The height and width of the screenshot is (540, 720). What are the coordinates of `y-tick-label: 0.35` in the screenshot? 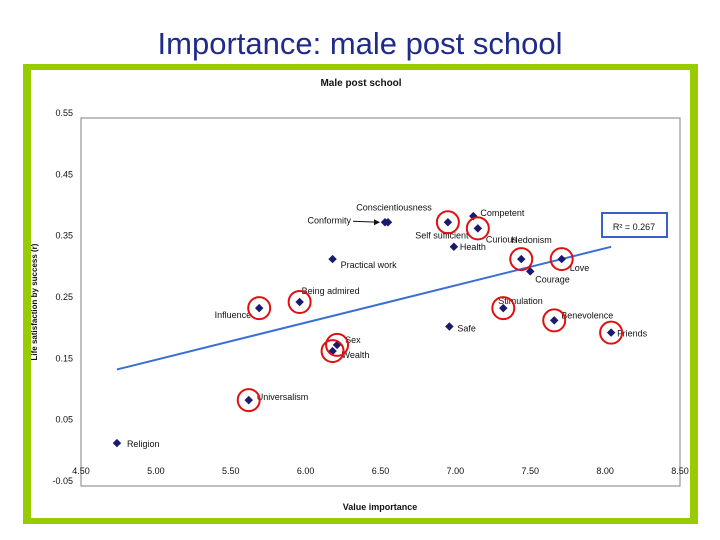 It's located at (64, 236).